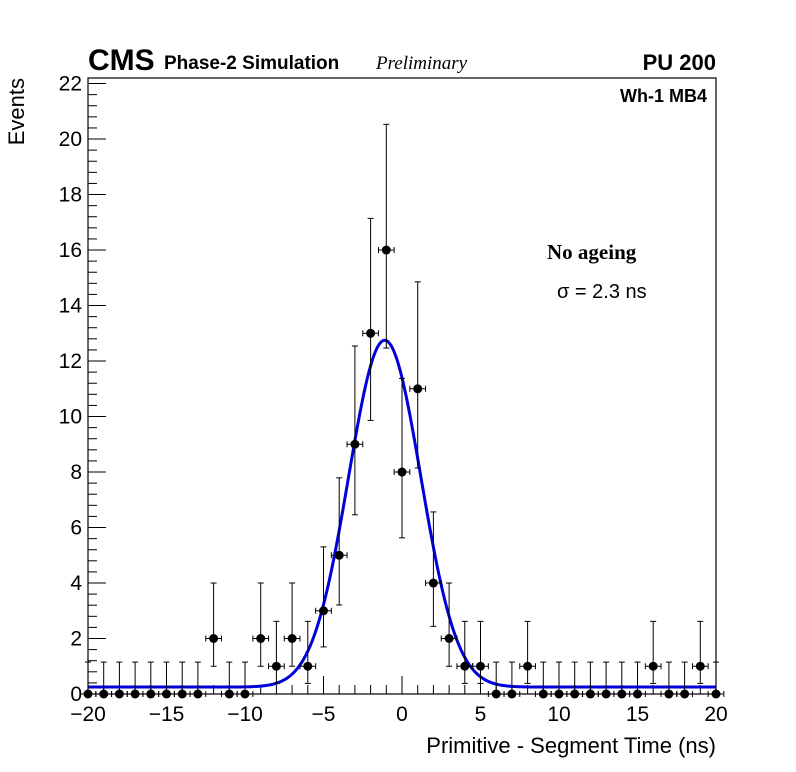  Describe the element at coordinates (71, 389) in the screenshot. I see `y-tick-labels: 0 2 4 6 8 10 12 14 16 18 20 22` at that location.